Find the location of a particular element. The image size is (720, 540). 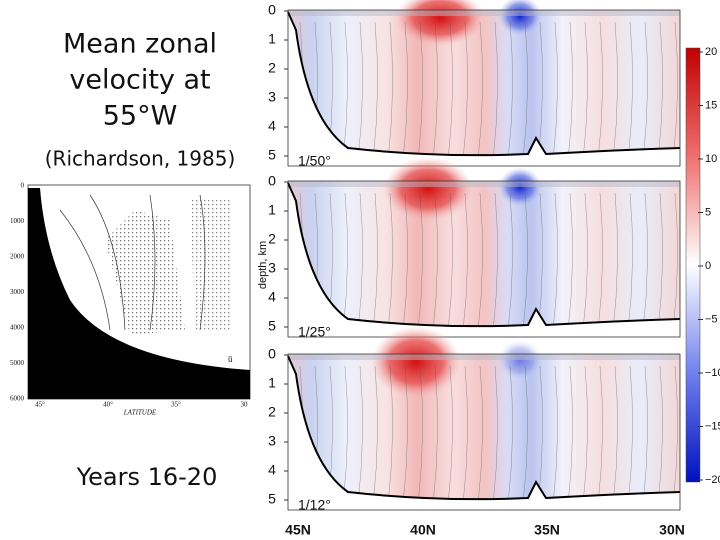

latitude-label: 45N is located at coordinates (298, 530).